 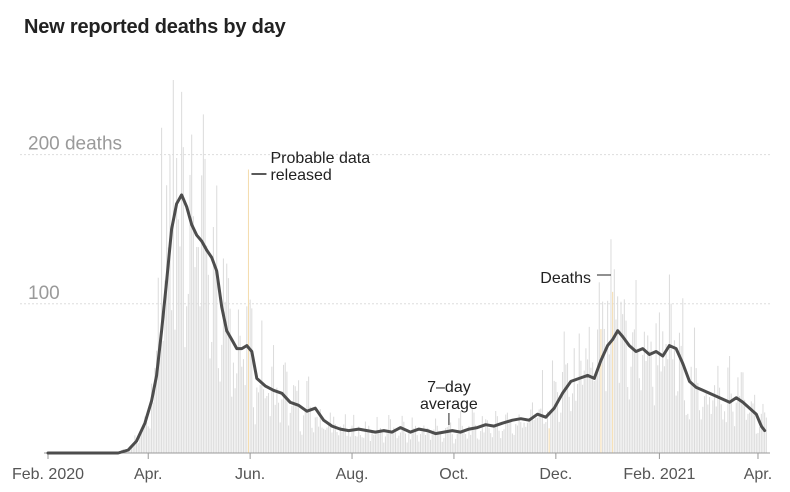 I want to click on x-tick-label: Feb. 2021, so click(x=659, y=474).